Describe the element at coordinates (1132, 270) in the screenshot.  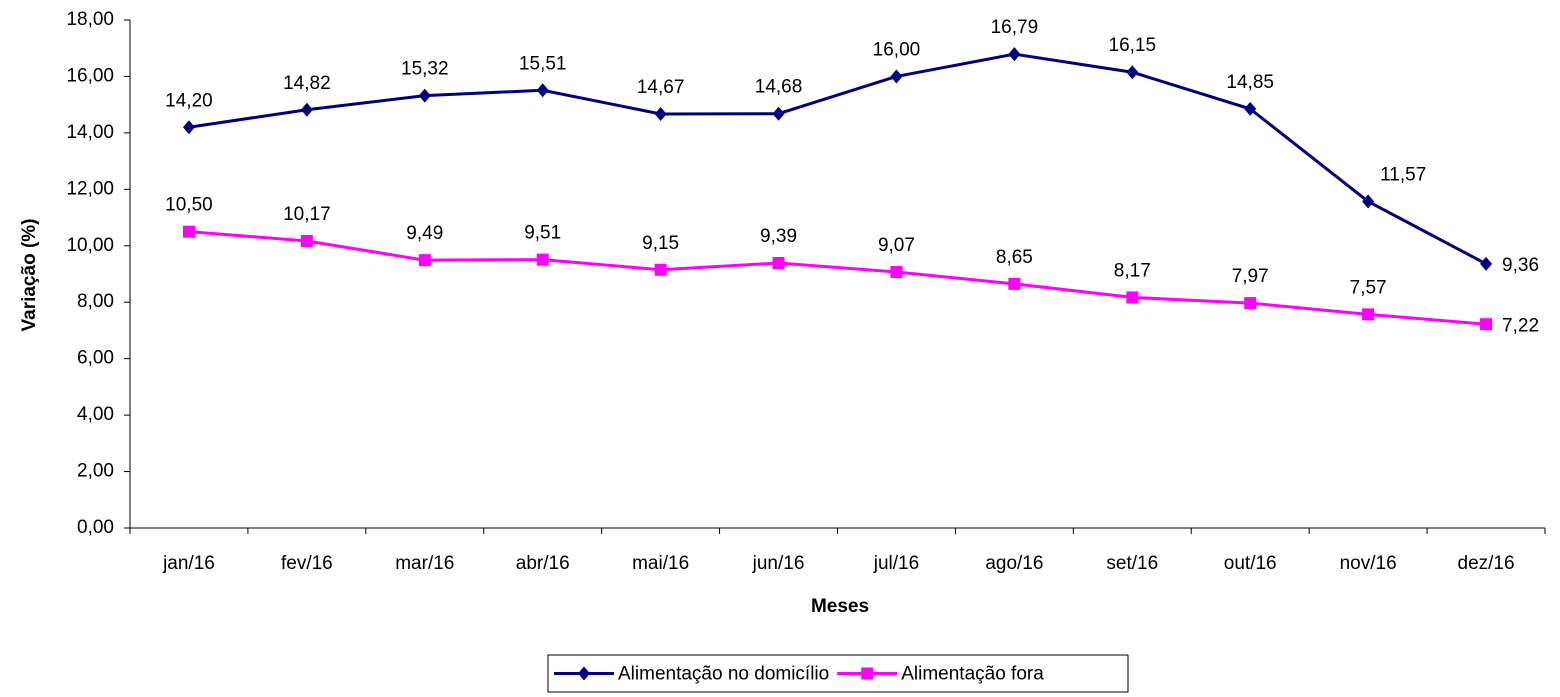
I see `data-label: 8,17` at that location.